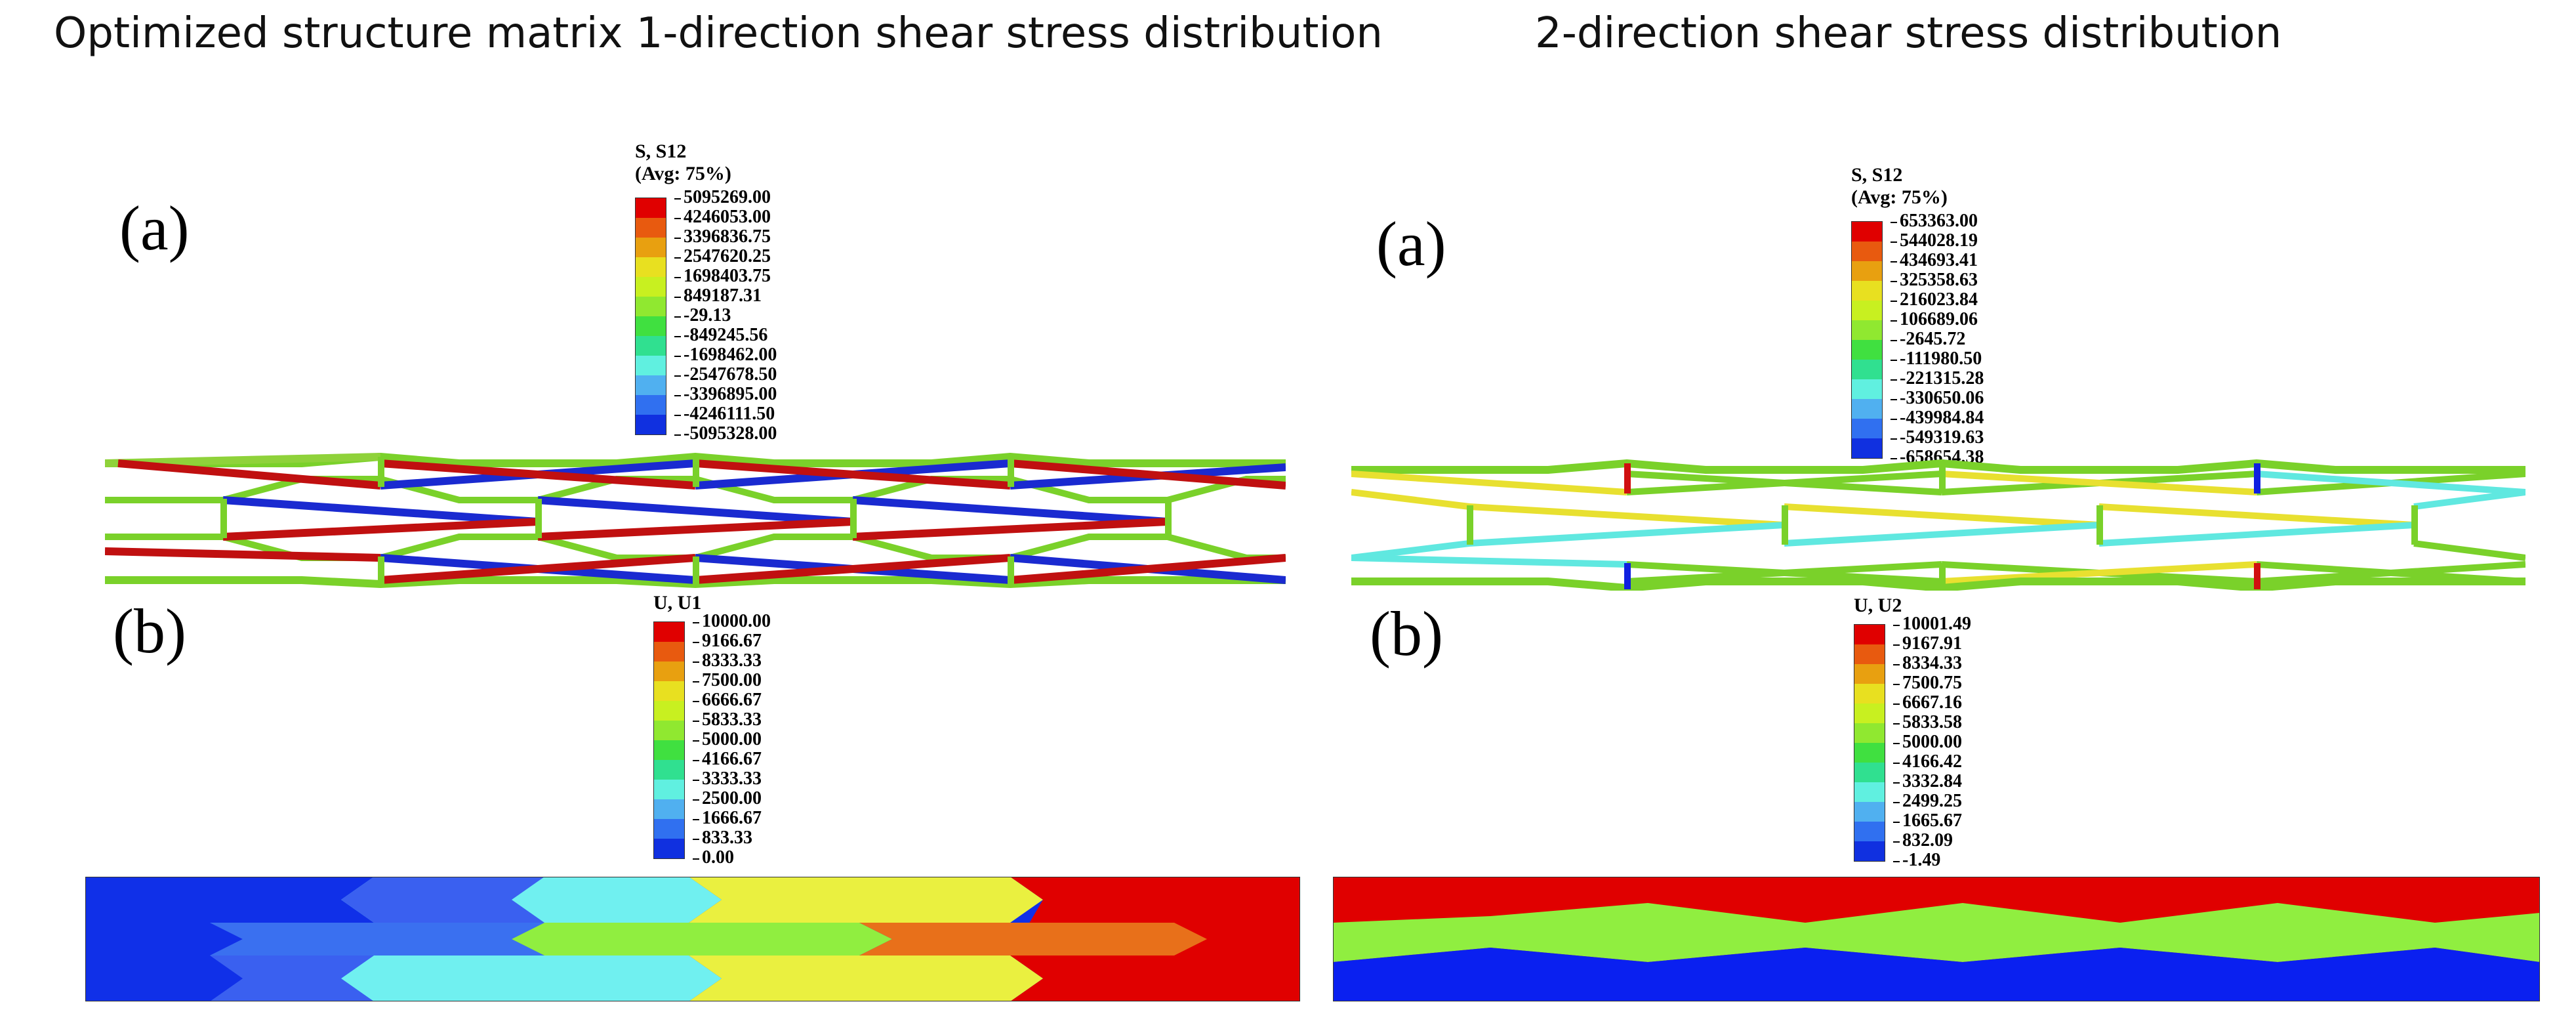 This screenshot has width=2576, height=1029. What do you see at coordinates (1411, 244) in the screenshot?
I see `panel-label-right-a: (a)` at bounding box center [1411, 244].